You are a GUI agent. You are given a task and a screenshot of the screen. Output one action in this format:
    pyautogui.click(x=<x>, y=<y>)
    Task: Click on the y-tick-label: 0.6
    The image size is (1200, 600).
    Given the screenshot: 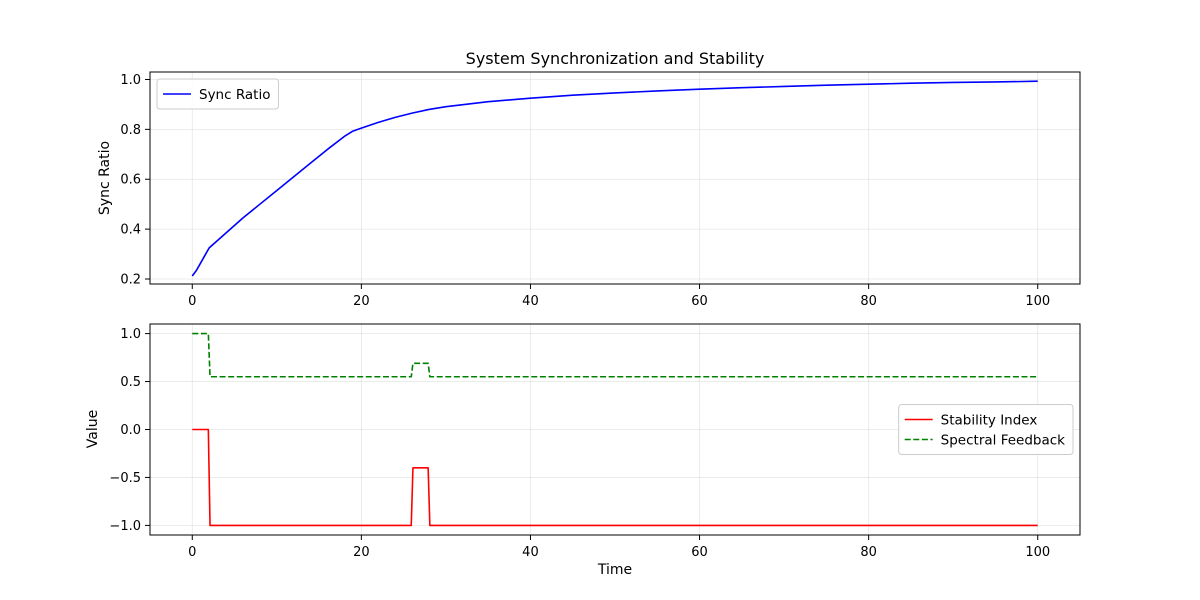 What is the action you would take?
    pyautogui.click(x=130, y=180)
    